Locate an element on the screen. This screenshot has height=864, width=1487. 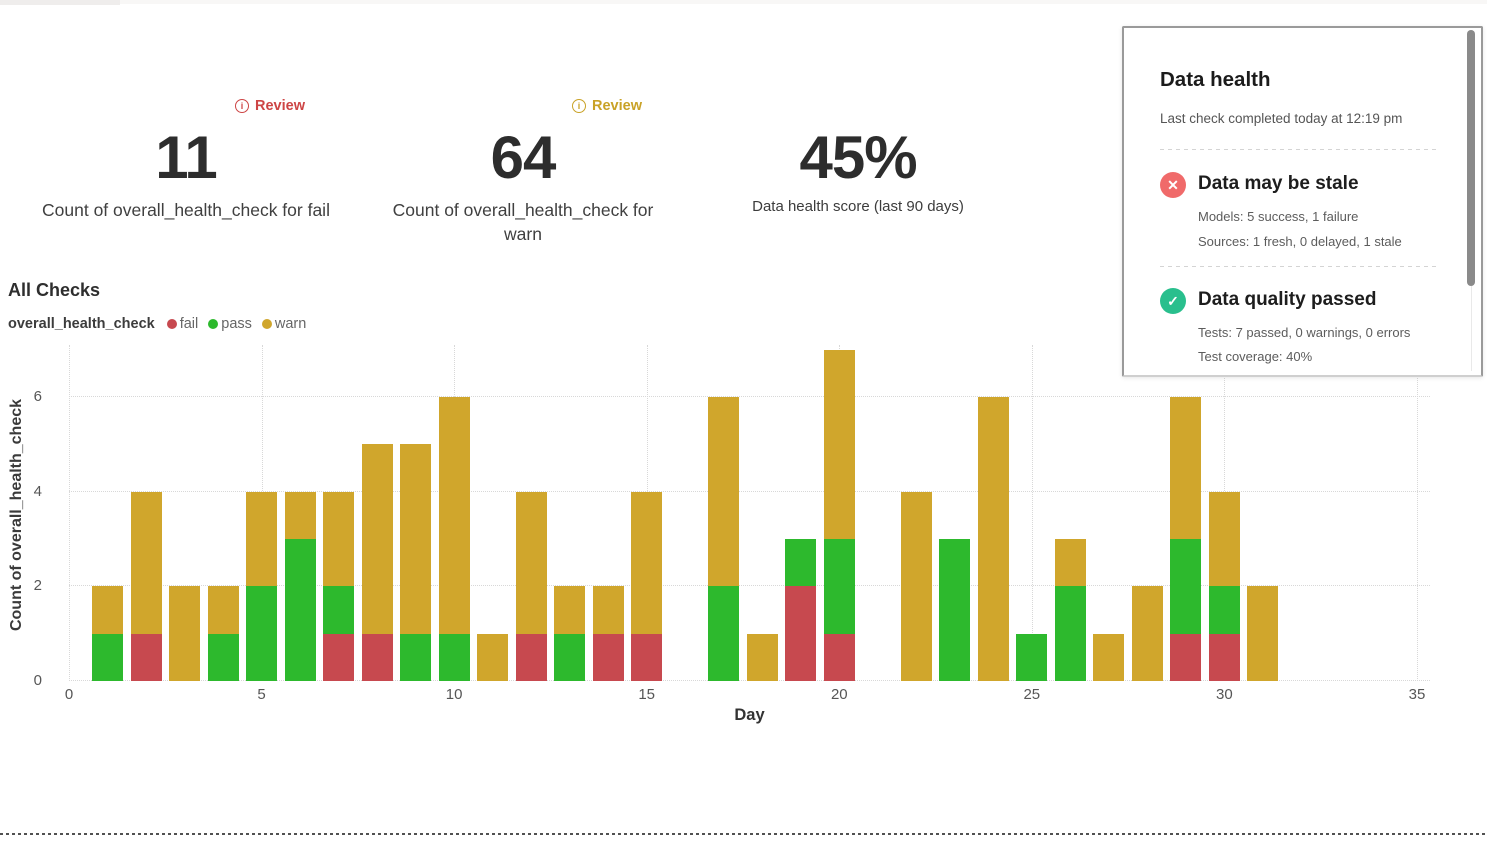
legend-dot-warn is located at coordinates (266, 324).